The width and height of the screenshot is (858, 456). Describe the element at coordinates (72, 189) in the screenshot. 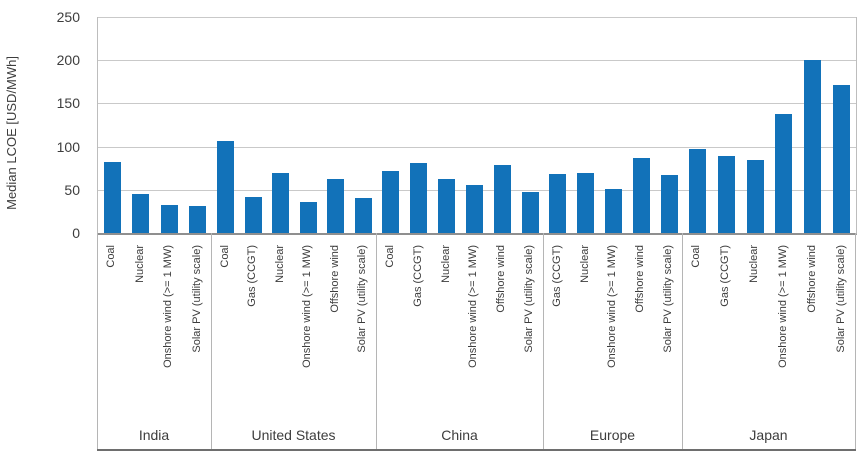

I see `y-tick-label-50: 50` at that location.